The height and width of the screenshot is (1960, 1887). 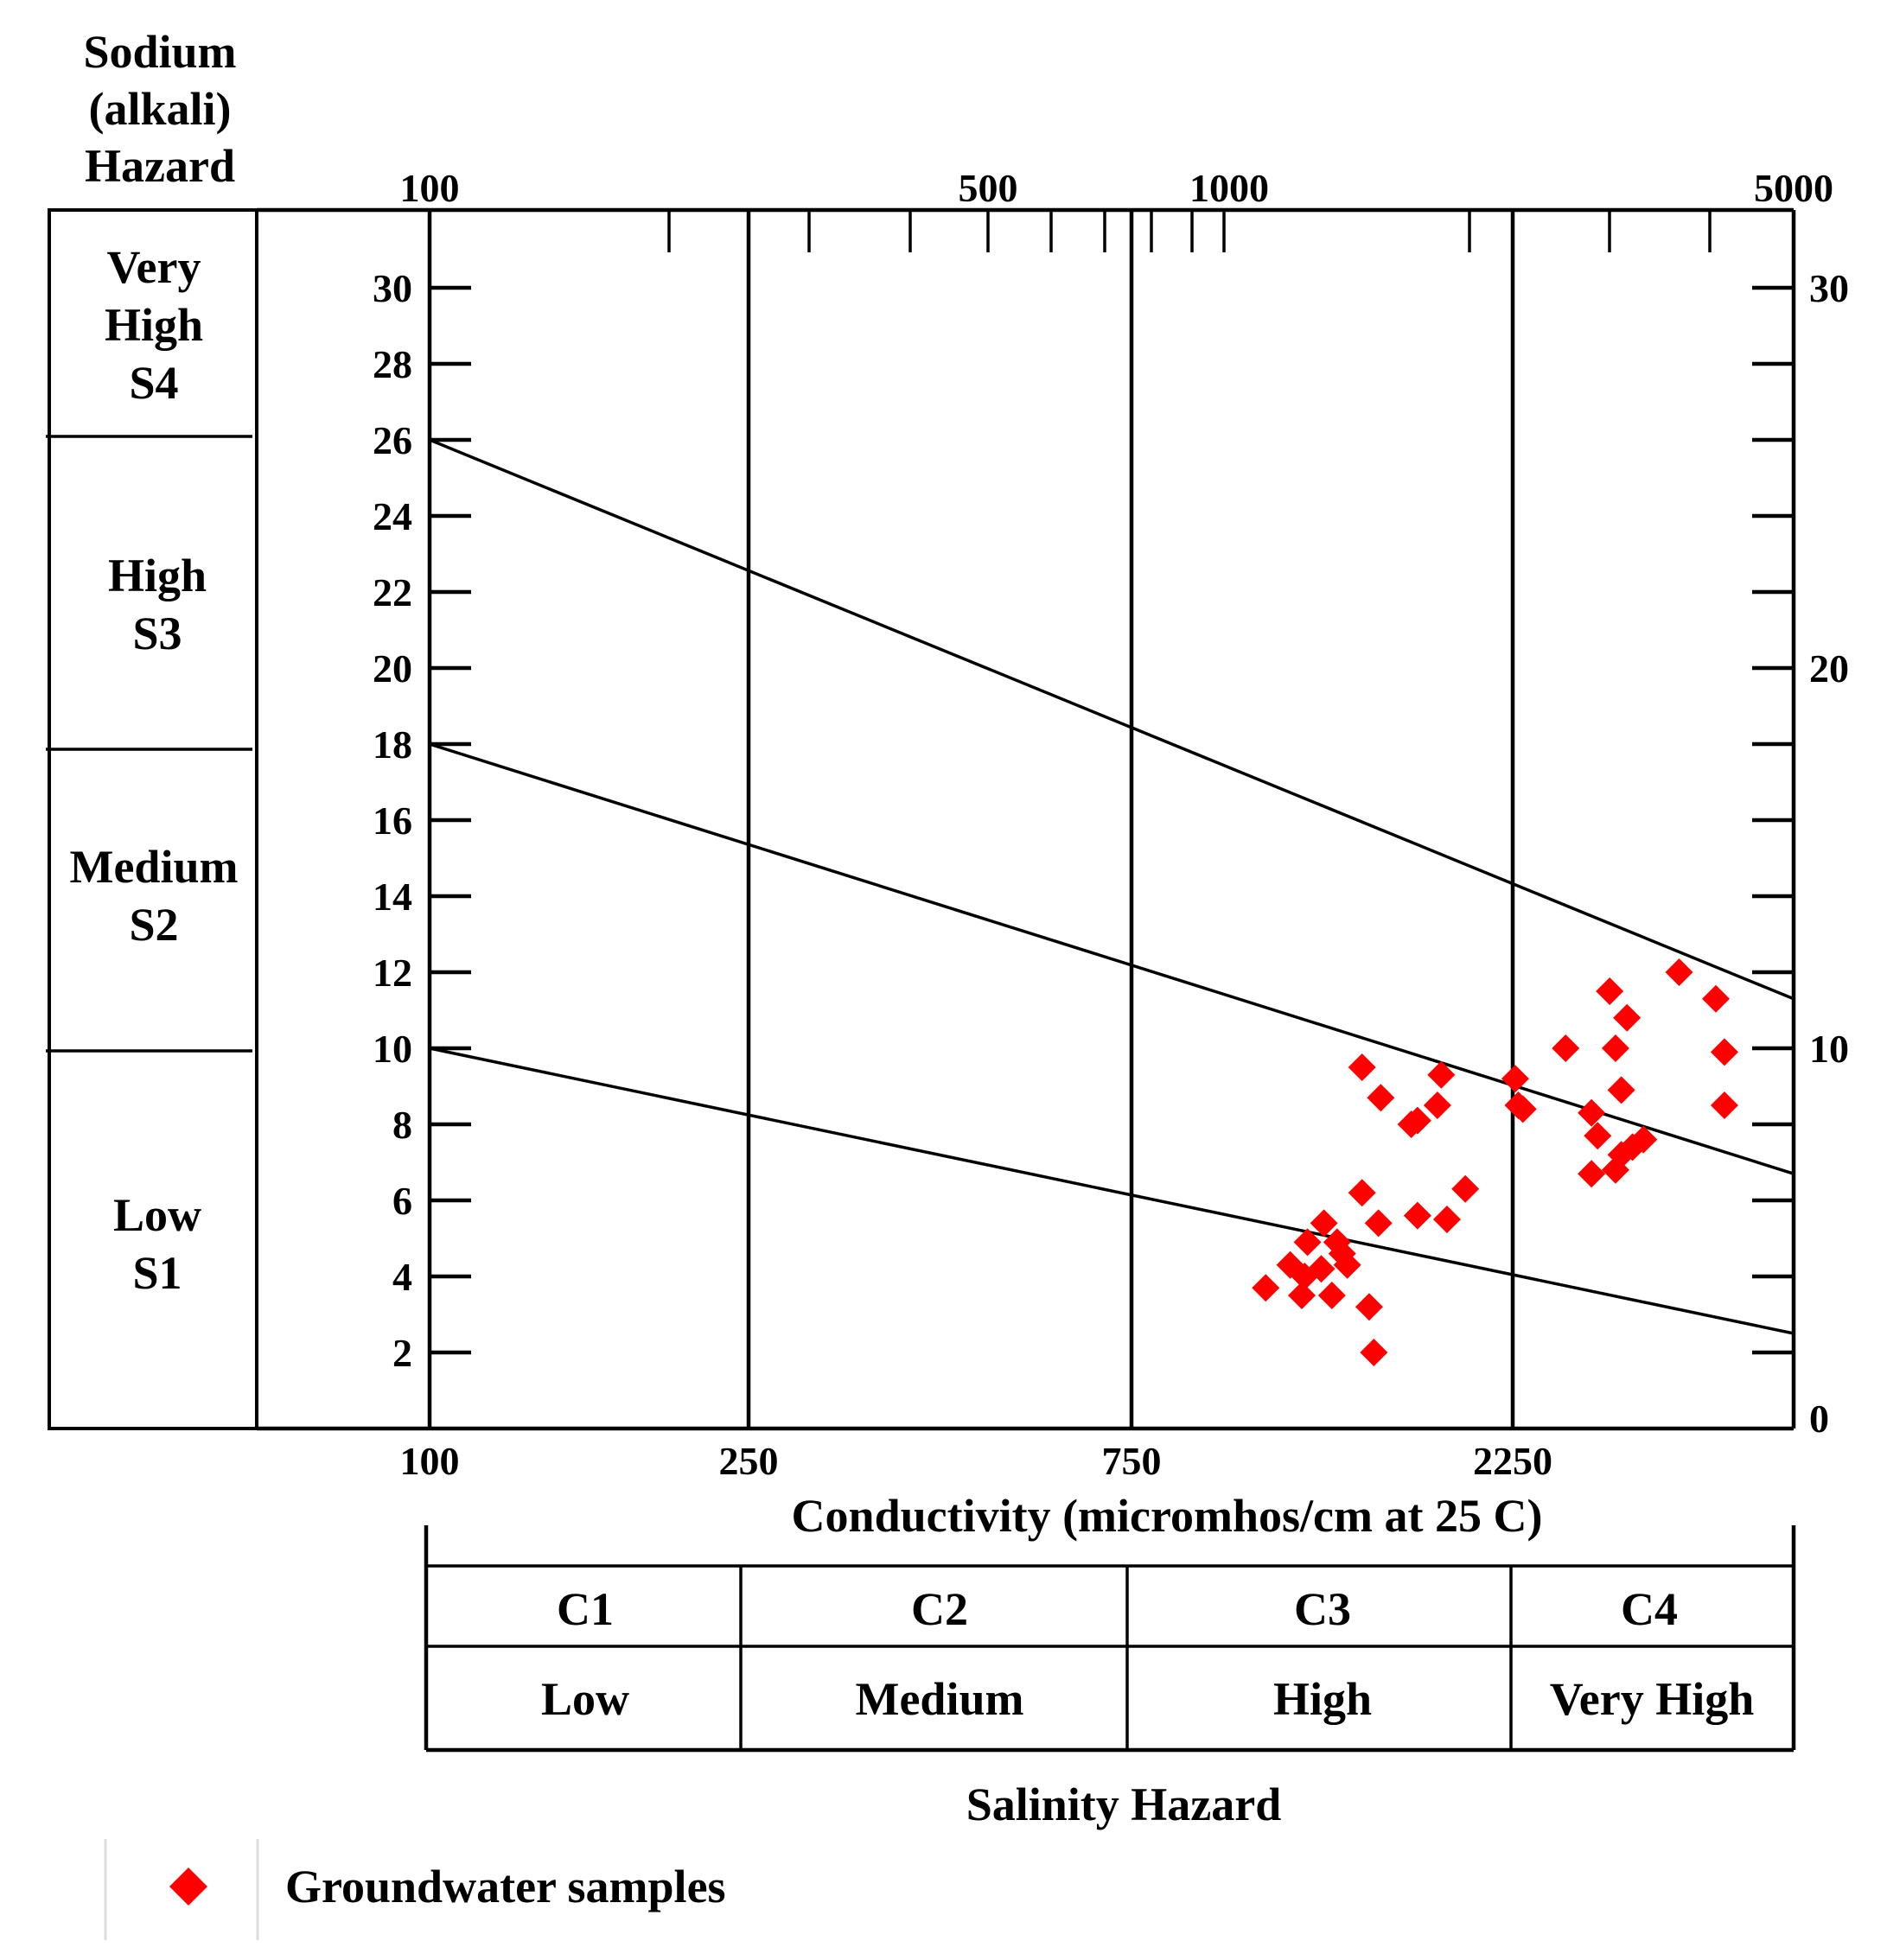 What do you see at coordinates (157, 1215) in the screenshot?
I see `sodium-class-label: Low` at bounding box center [157, 1215].